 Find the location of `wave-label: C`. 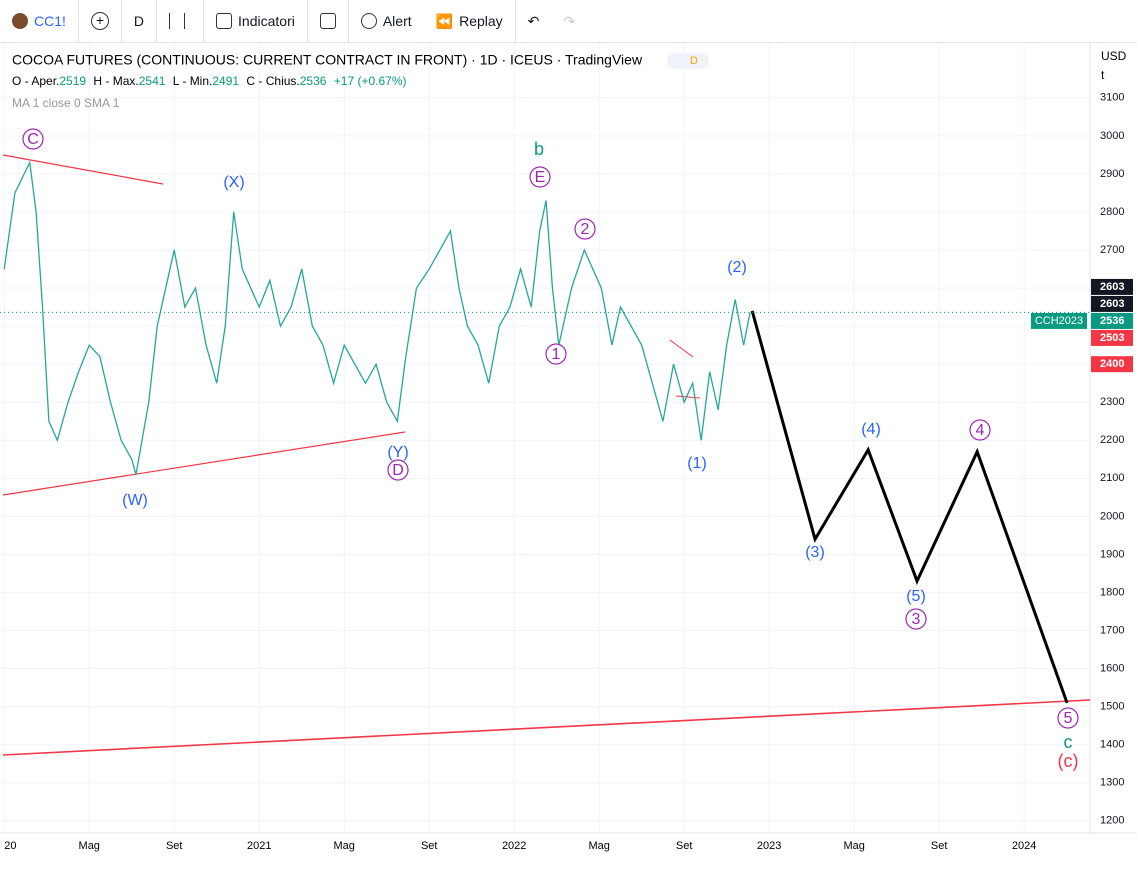

wave-label: C is located at coordinates (33, 139).